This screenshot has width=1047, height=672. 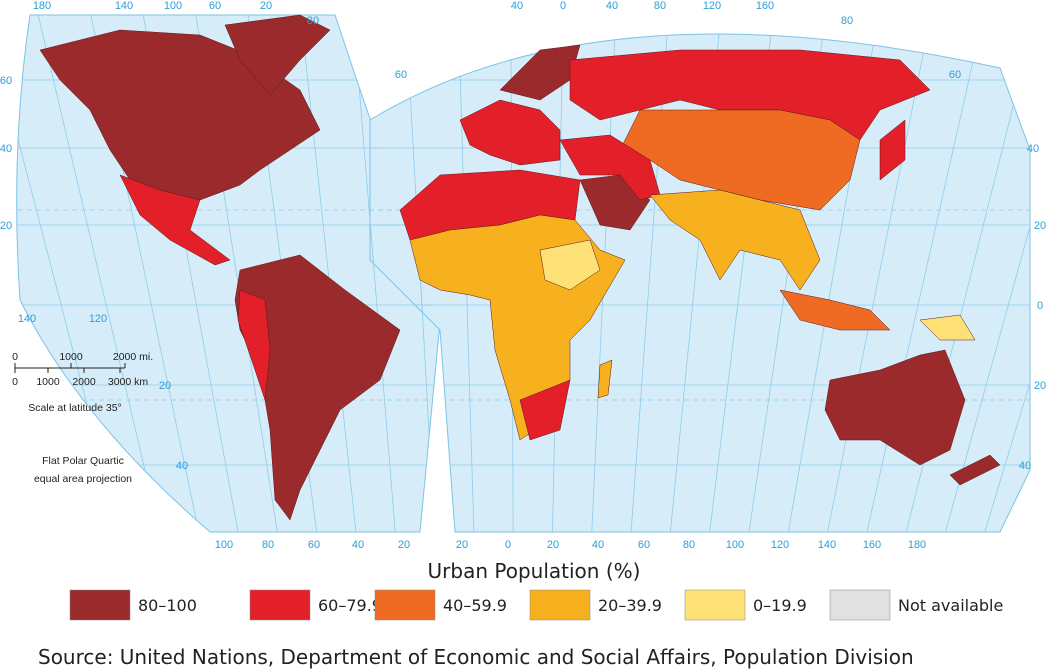 What do you see at coordinates (780, 605) in the screenshot?
I see `legend-label: 0–19.9` at bounding box center [780, 605].